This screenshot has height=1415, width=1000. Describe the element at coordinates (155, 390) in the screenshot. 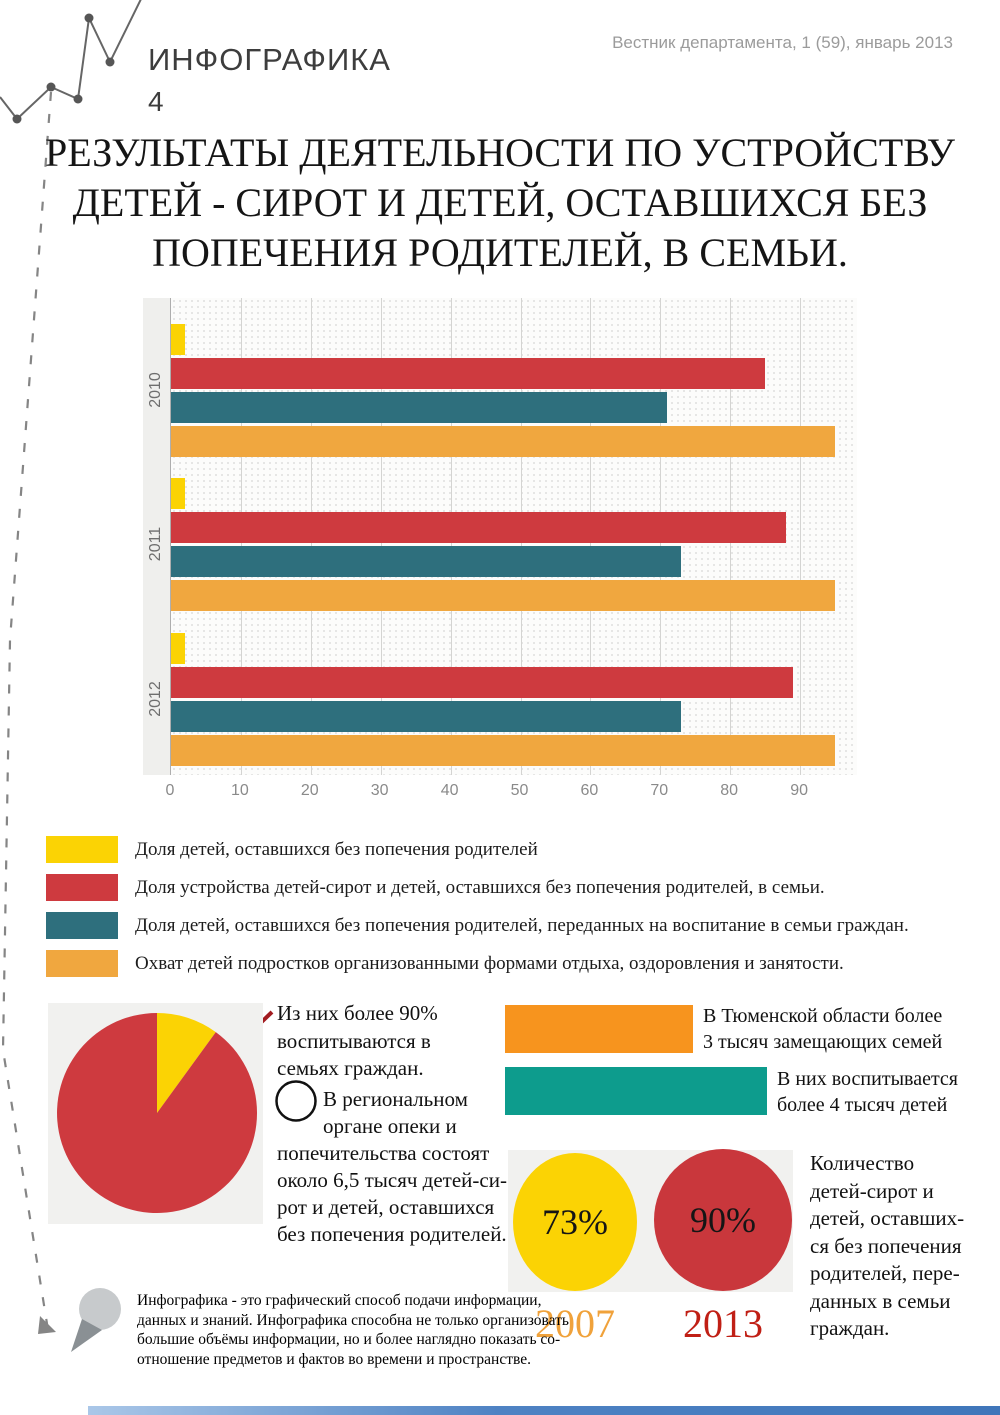

I see `y-axis-label-2010: 2010` at that location.